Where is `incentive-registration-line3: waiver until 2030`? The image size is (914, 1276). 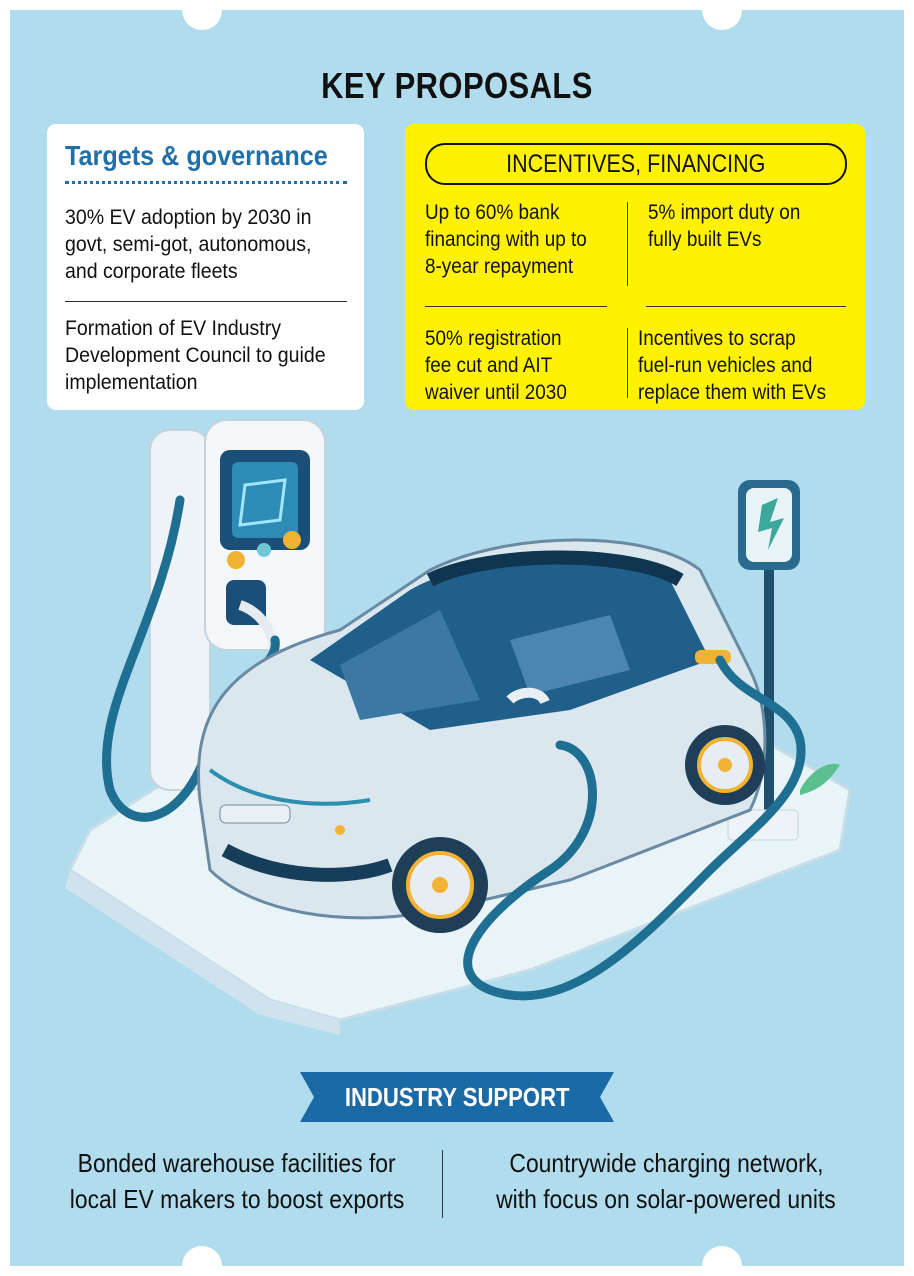
incentive-registration-line3: waiver until 2030 is located at coordinates (496, 392).